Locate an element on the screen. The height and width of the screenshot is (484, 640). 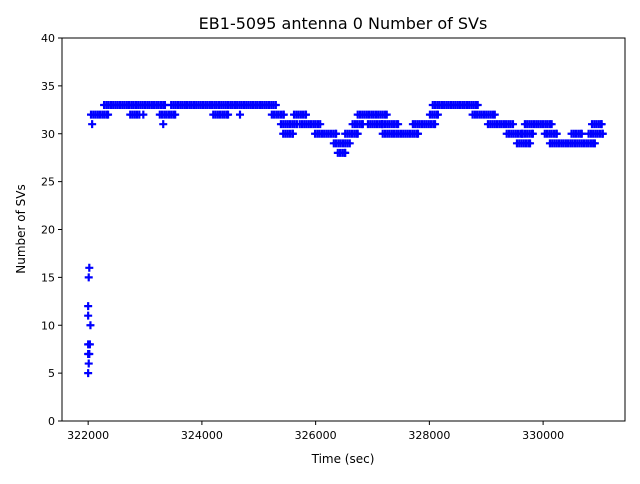
y-axis: 0 5 10 15 20 25 30 35 40 is located at coordinates (51, 230).